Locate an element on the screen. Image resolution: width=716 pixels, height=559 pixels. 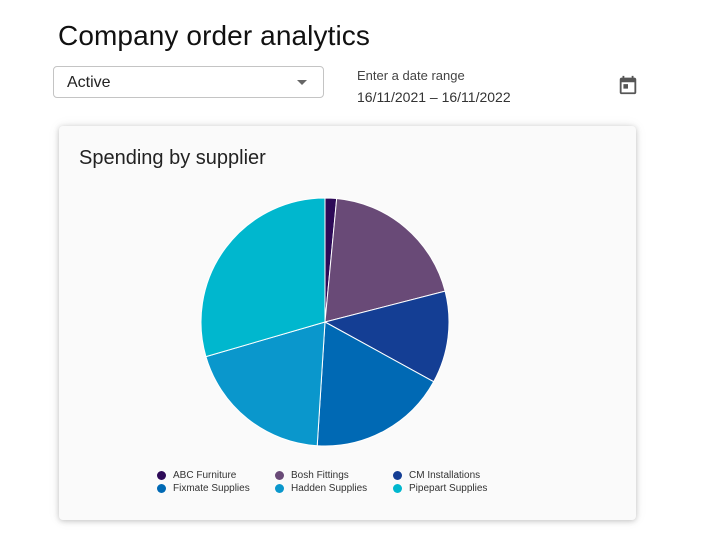
legend-item-fixmate-supplies: Fixmate Supplies is located at coordinates (216, 488).